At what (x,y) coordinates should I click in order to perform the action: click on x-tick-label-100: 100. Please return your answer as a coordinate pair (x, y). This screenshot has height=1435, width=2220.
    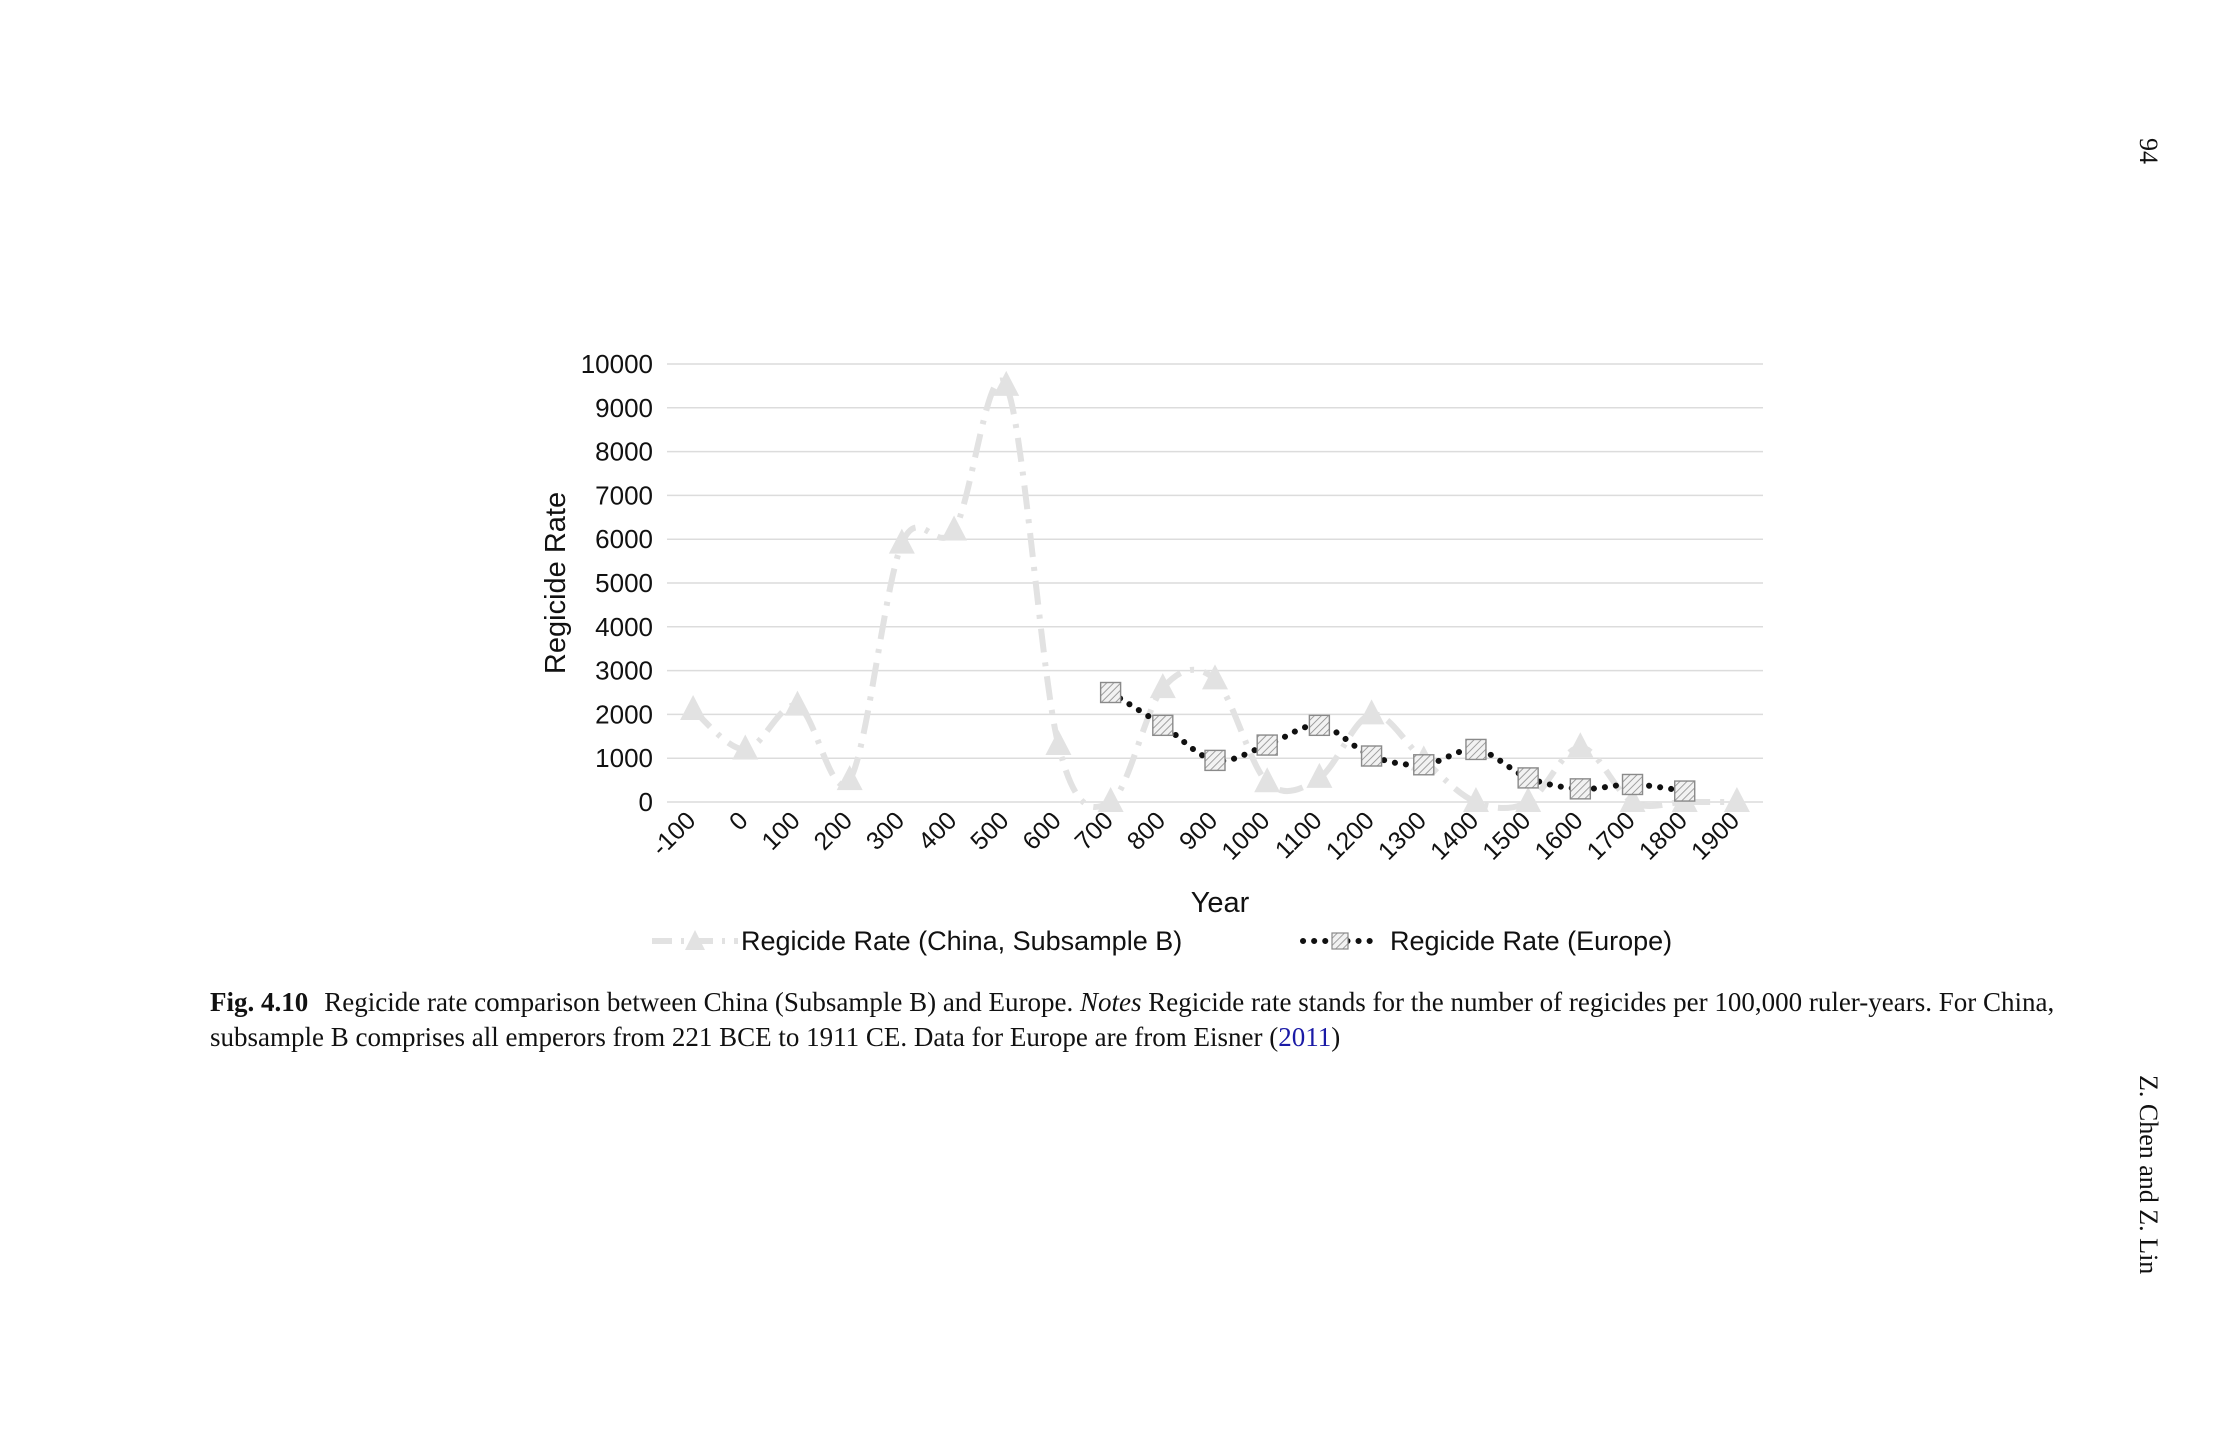
    Looking at the image, I should click on (780, 830).